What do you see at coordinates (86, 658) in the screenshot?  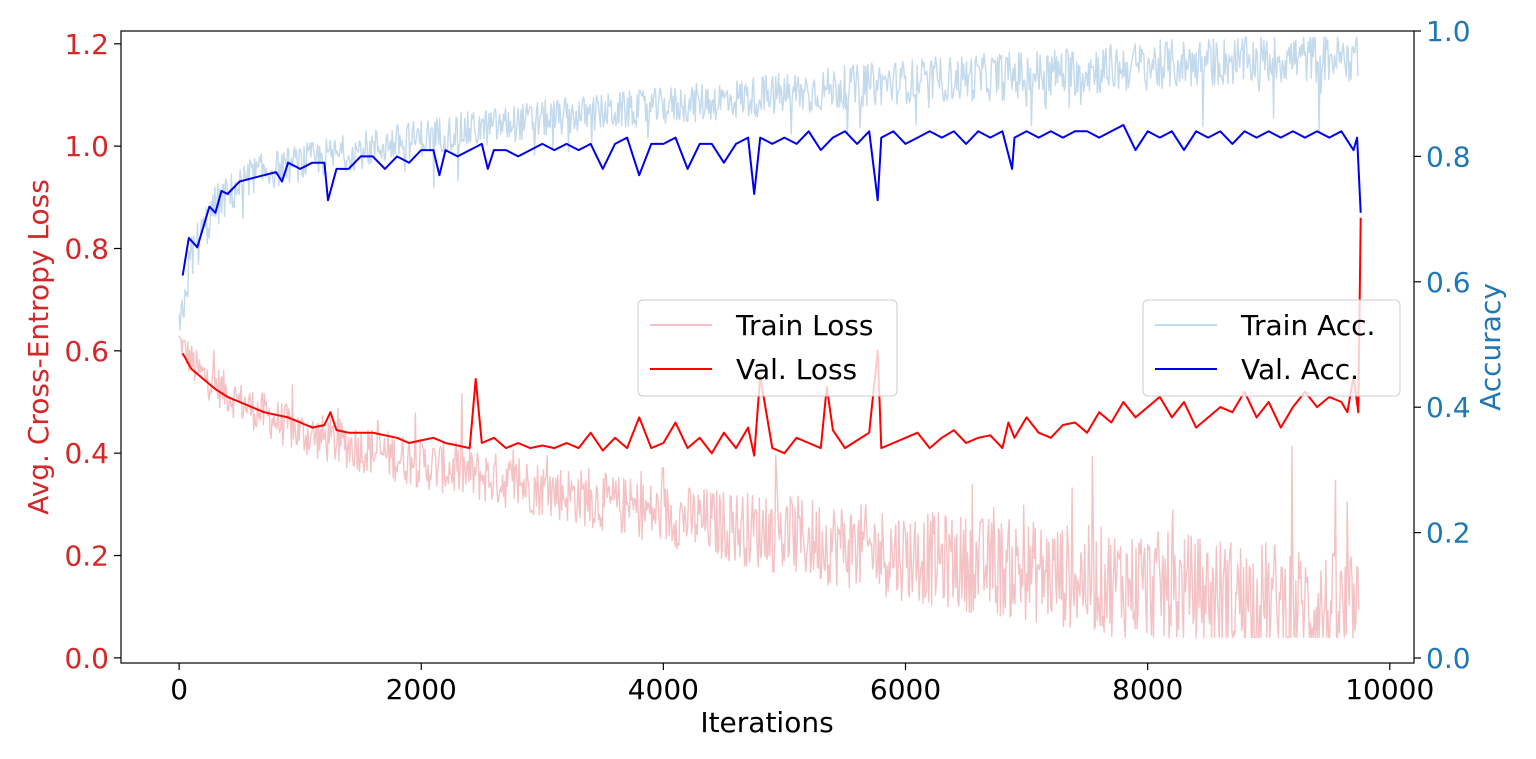 I see `y-left-tick-label: 0.0` at bounding box center [86, 658].